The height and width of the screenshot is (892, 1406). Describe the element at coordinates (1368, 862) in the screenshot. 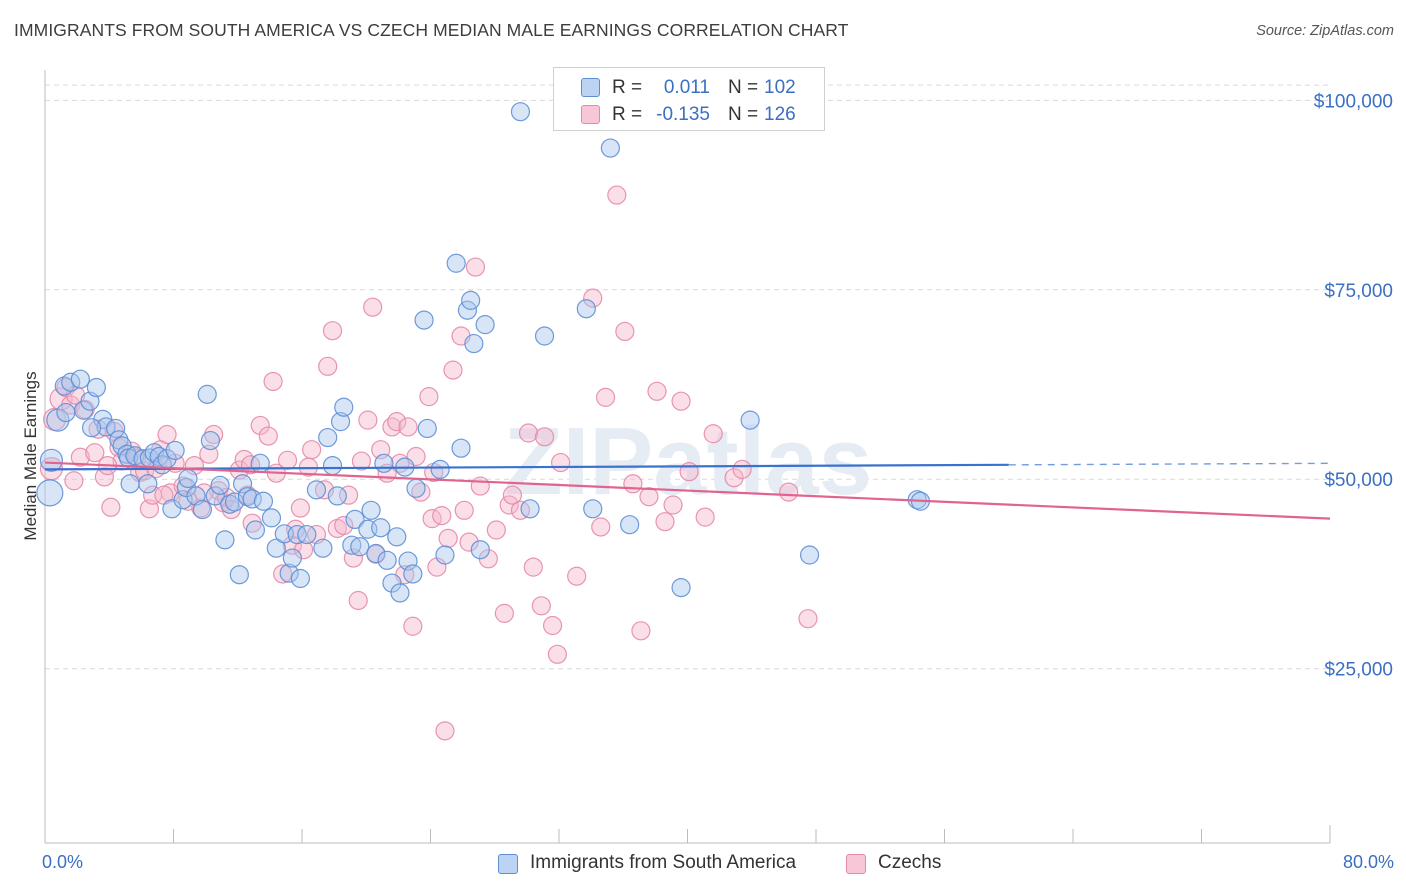

I see `x-tick-max: 80.0%` at that location.